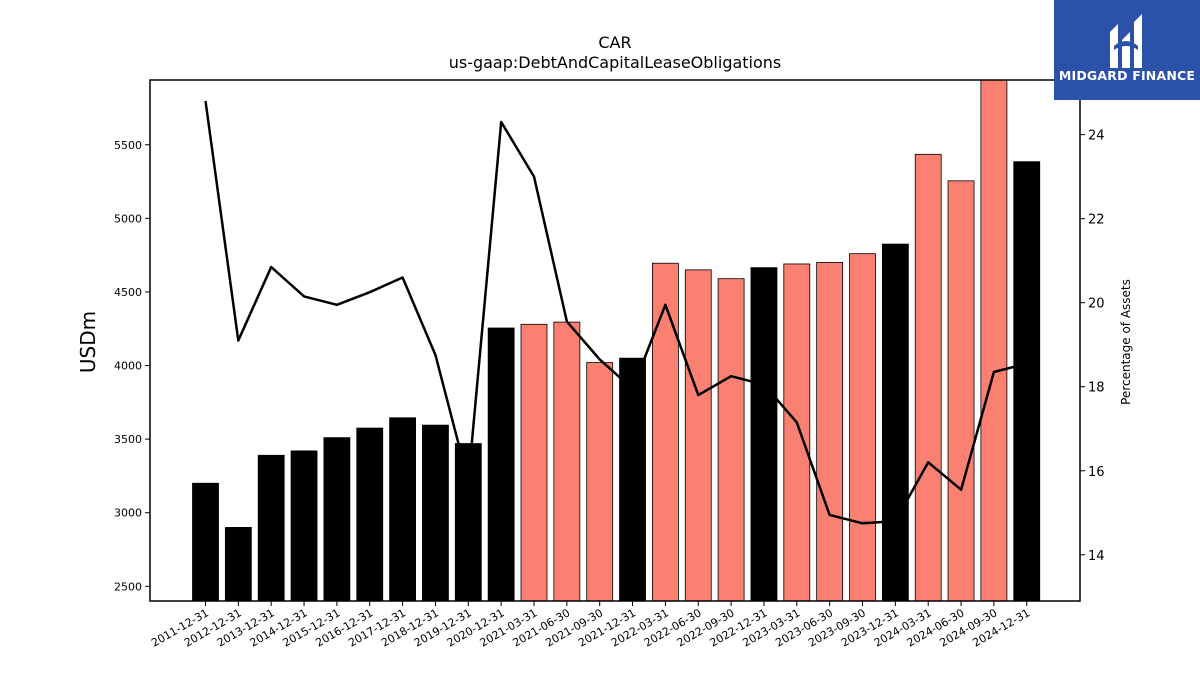 The image size is (1200, 675). Describe the element at coordinates (1126, 41) in the screenshot. I see `midgard-logo-icon` at that location.